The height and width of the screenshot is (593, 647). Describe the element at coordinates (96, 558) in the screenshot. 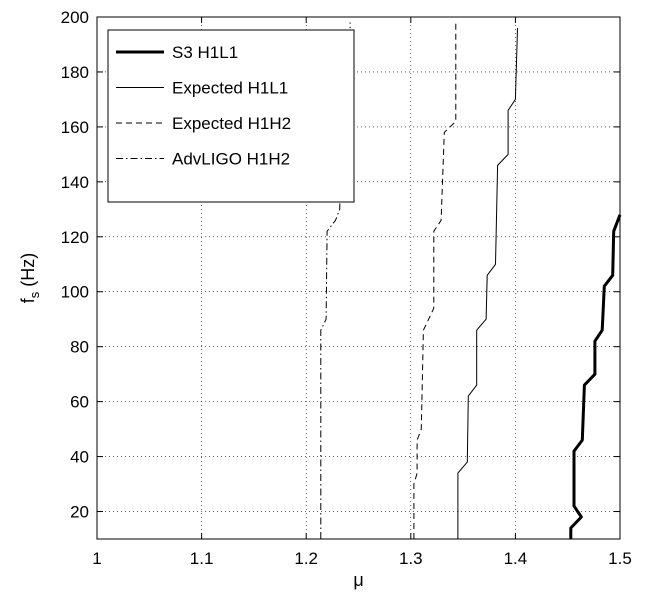

I see `x-tick-label: 1` at that location.